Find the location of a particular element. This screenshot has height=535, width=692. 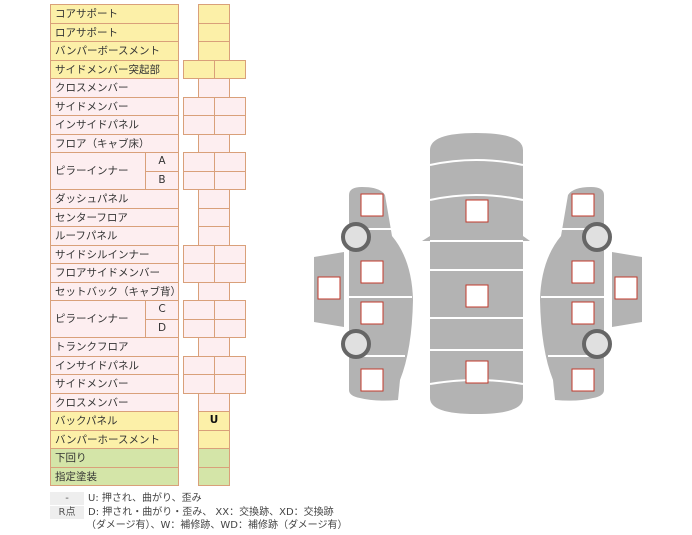

row-label: サイドメンバー is located at coordinates (114, 106).